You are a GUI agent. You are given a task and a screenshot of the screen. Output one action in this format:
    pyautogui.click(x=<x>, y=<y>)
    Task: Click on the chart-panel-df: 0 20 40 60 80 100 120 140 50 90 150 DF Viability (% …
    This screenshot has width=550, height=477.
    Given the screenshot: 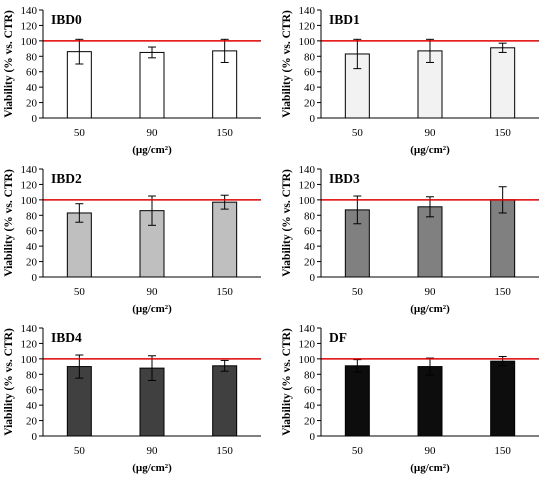 What is the action you would take?
    pyautogui.click(x=410, y=398)
    